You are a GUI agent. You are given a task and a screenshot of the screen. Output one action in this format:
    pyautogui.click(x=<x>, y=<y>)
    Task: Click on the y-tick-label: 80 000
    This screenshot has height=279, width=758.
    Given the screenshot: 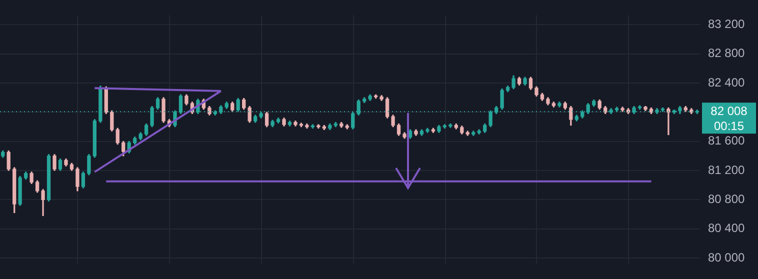 What is the action you would take?
    pyautogui.click(x=727, y=257)
    